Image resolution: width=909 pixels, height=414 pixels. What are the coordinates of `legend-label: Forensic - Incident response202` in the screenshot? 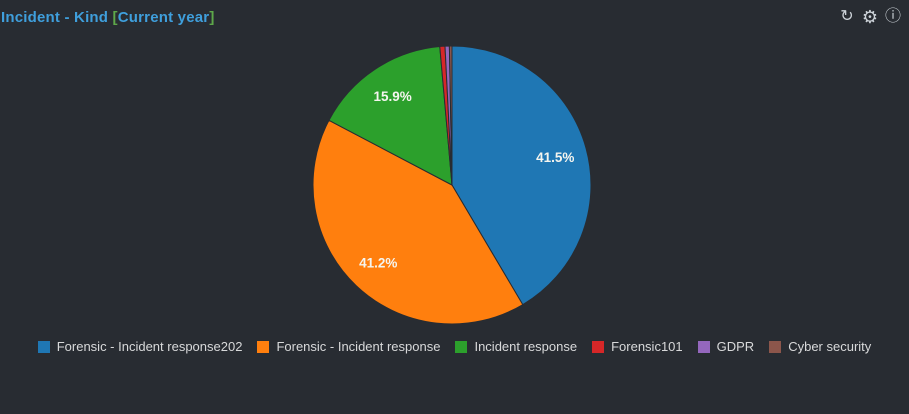 It's located at (149, 346).